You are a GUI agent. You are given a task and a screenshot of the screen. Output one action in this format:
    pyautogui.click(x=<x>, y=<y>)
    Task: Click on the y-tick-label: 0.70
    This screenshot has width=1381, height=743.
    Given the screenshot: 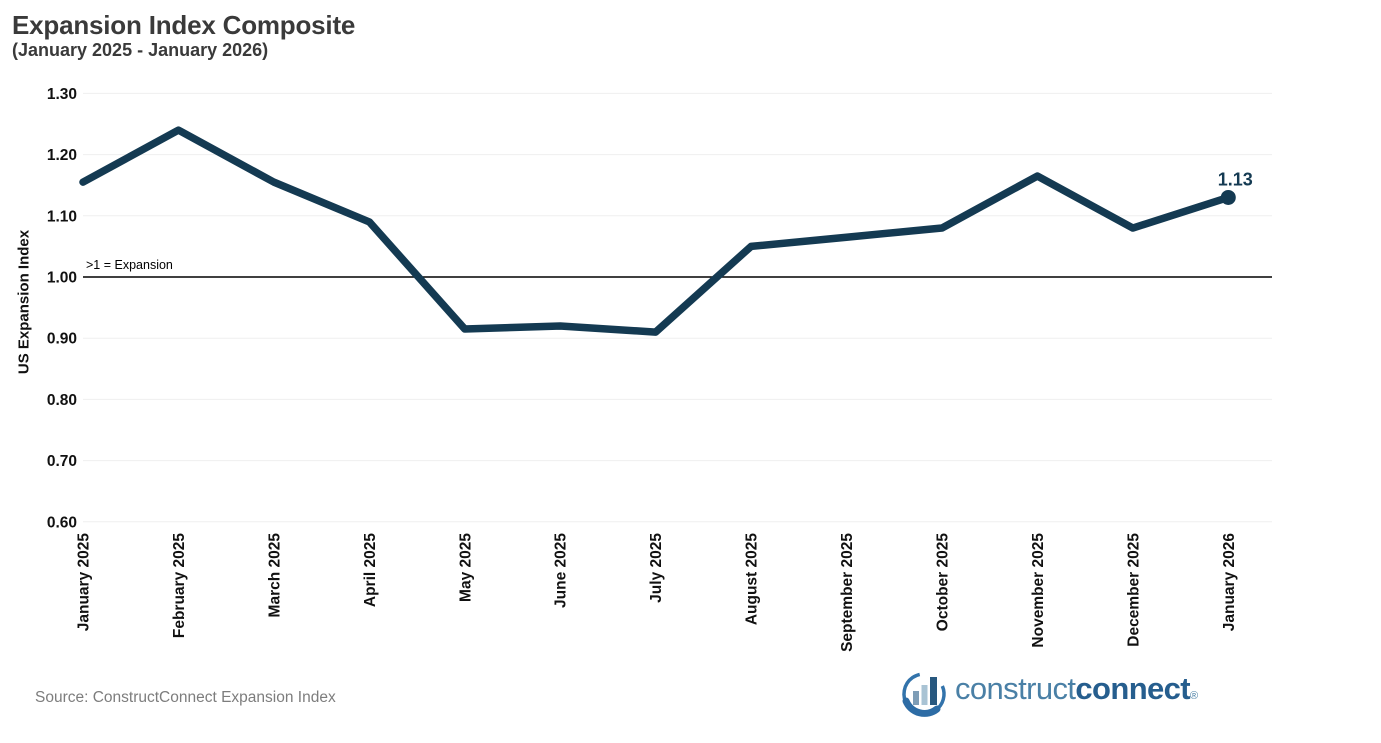 What is the action you would take?
    pyautogui.click(x=62, y=461)
    